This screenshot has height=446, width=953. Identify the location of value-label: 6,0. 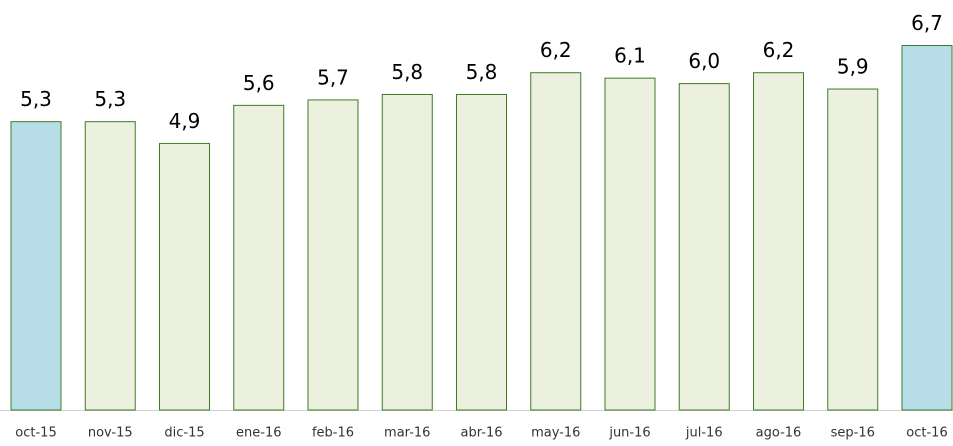
(704, 61).